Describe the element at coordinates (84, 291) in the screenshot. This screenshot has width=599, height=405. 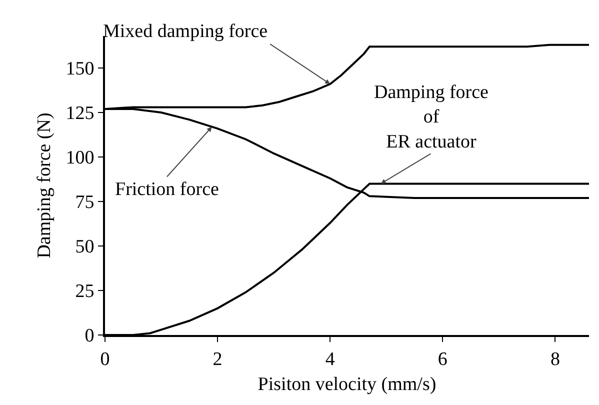
I see `y-tick-label: 25` at that location.